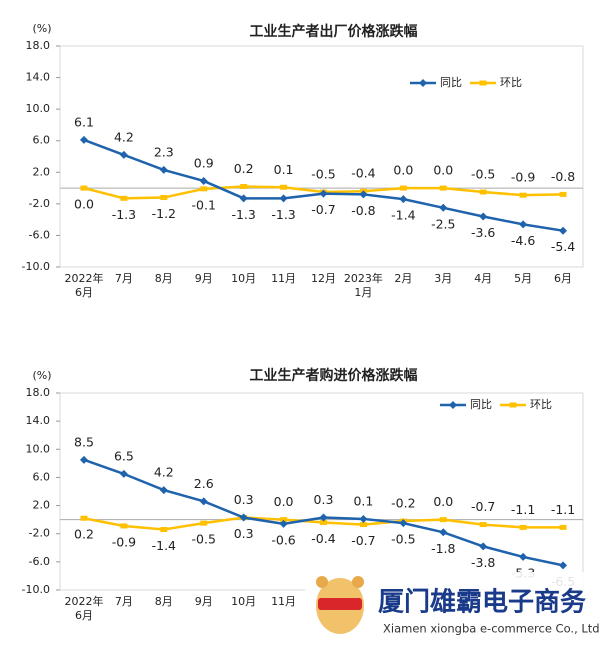 Image resolution: width=603 pixels, height=645 pixels. What do you see at coordinates (204, 483) in the screenshot?
I see `data-label: 2.6` at bounding box center [204, 483].